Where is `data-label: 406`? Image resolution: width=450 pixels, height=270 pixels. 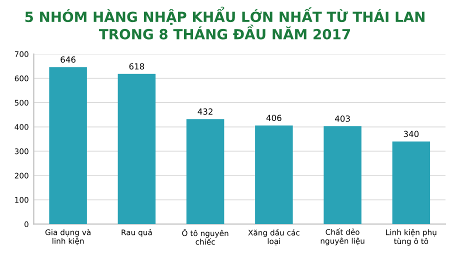
data-label: 406 is located at coordinates (274, 118).